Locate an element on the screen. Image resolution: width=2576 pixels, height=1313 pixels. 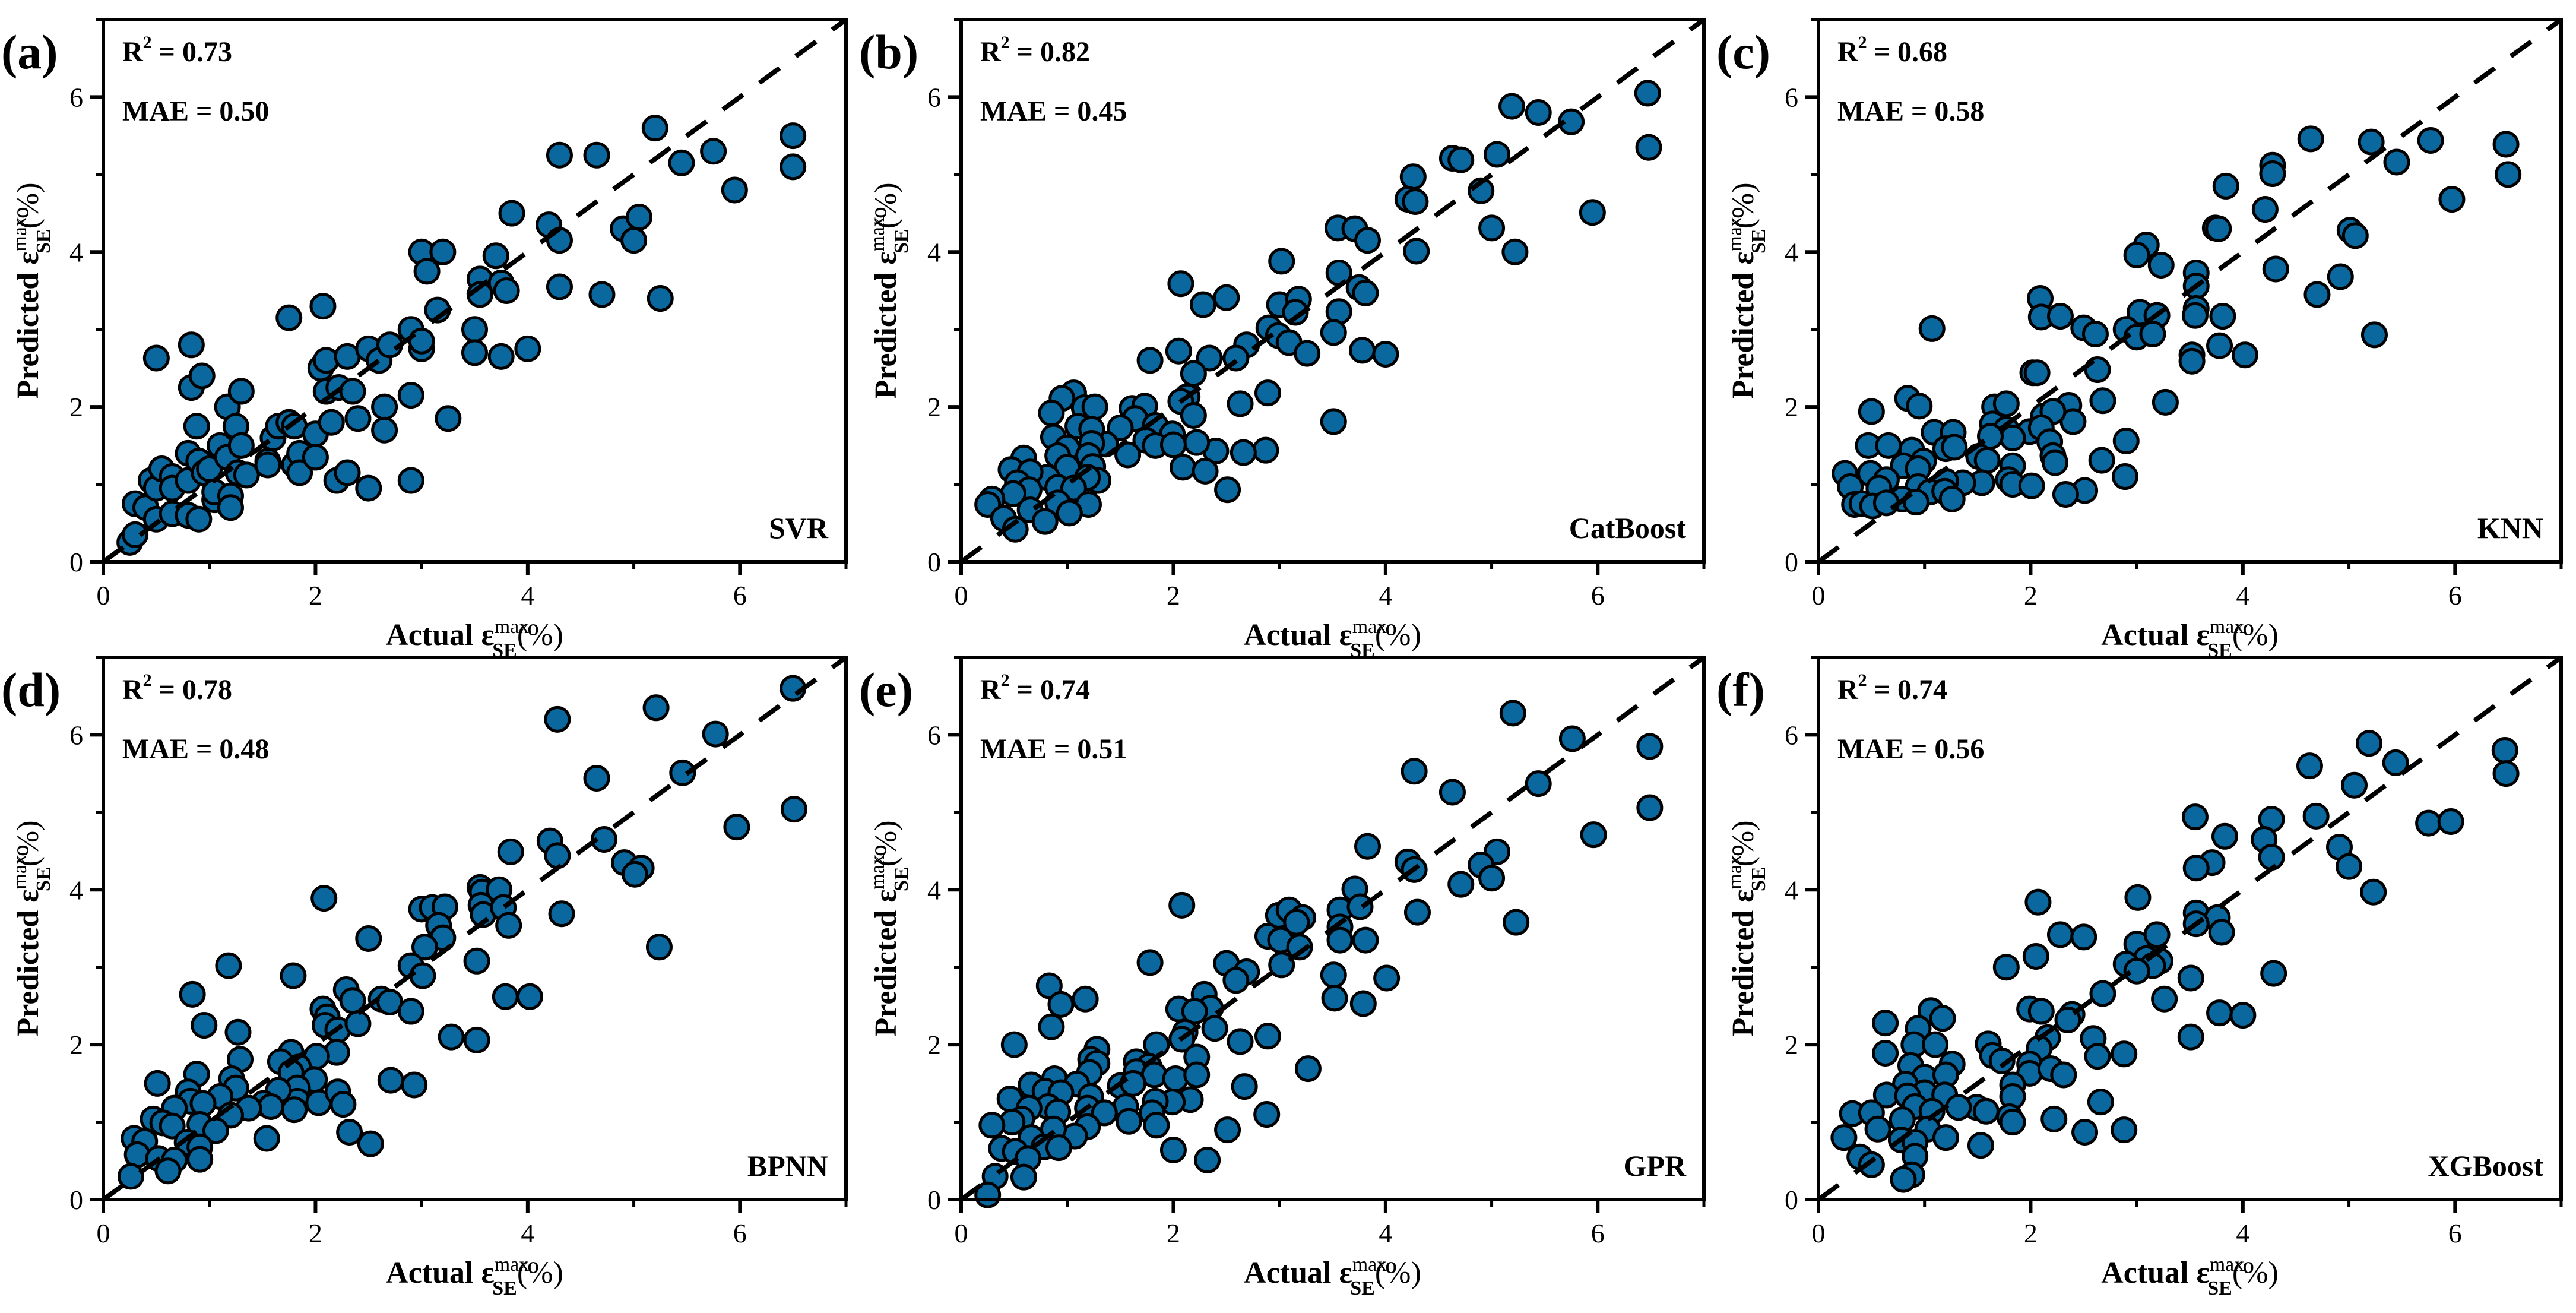
r2-superscript: 2 is located at coordinates (1005, 42).